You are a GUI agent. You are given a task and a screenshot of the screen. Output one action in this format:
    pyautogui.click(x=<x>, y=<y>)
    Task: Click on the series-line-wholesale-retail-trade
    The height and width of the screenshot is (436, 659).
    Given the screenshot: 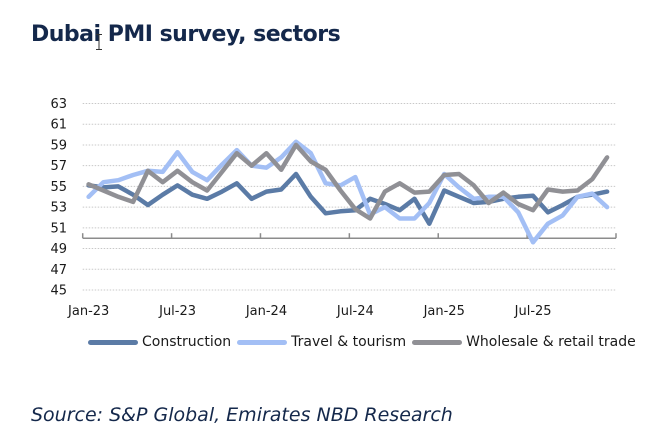 What is the action you would take?
    pyautogui.click(x=348, y=181)
    